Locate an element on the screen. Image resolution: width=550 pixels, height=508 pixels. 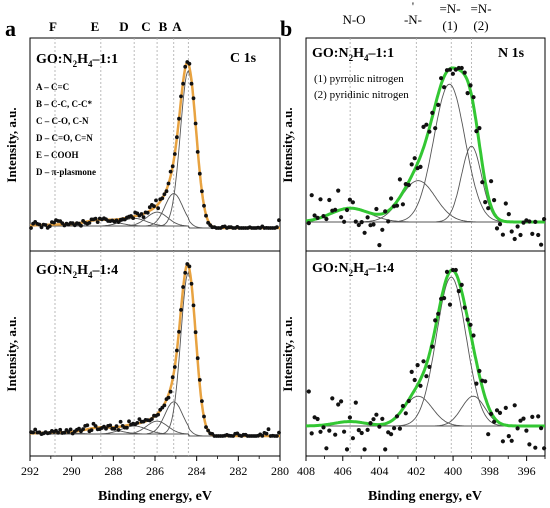
legend-item: D – C=O, C=N is located at coordinates (64, 138).